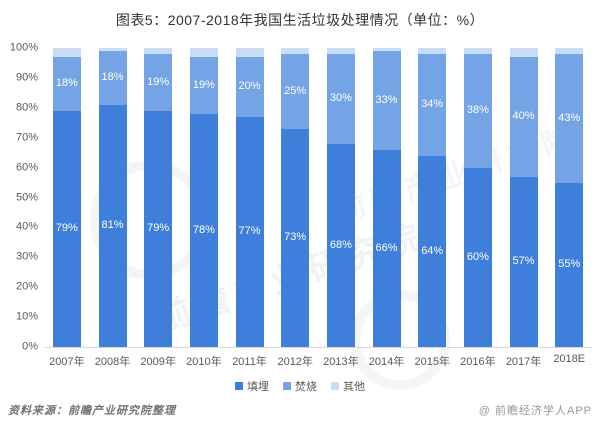  Describe the element at coordinates (535, 411) in the screenshot. I see `credit-note: @ 前瞻经济学人APP` at that location.